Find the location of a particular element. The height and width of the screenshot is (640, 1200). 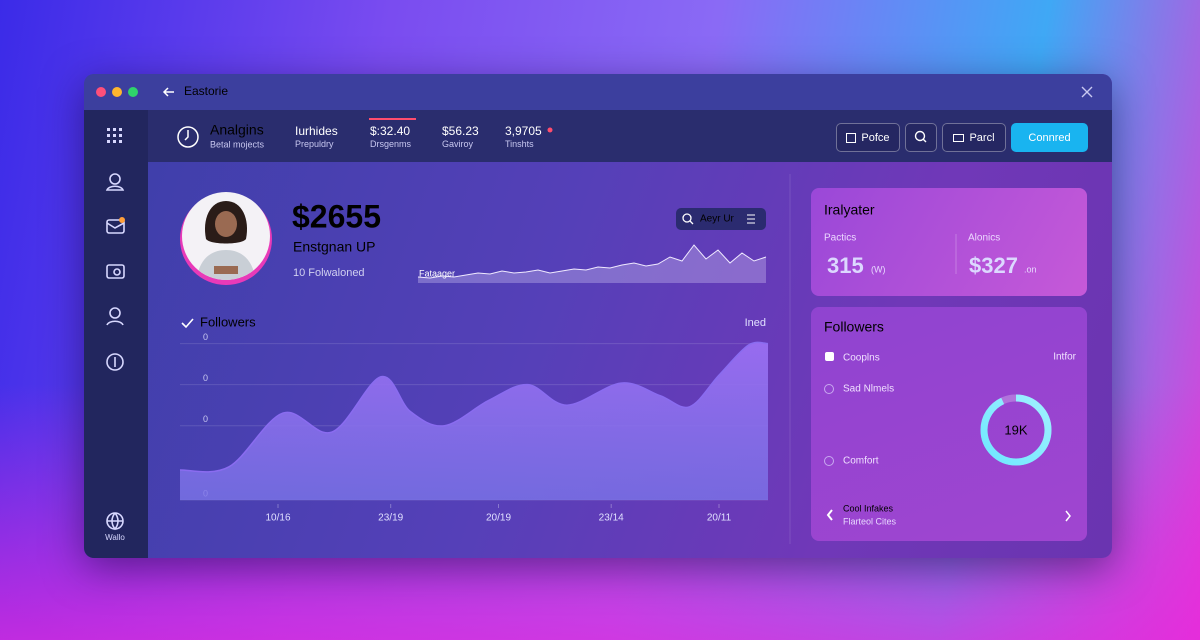

back-icon is located at coordinates (168, 92).